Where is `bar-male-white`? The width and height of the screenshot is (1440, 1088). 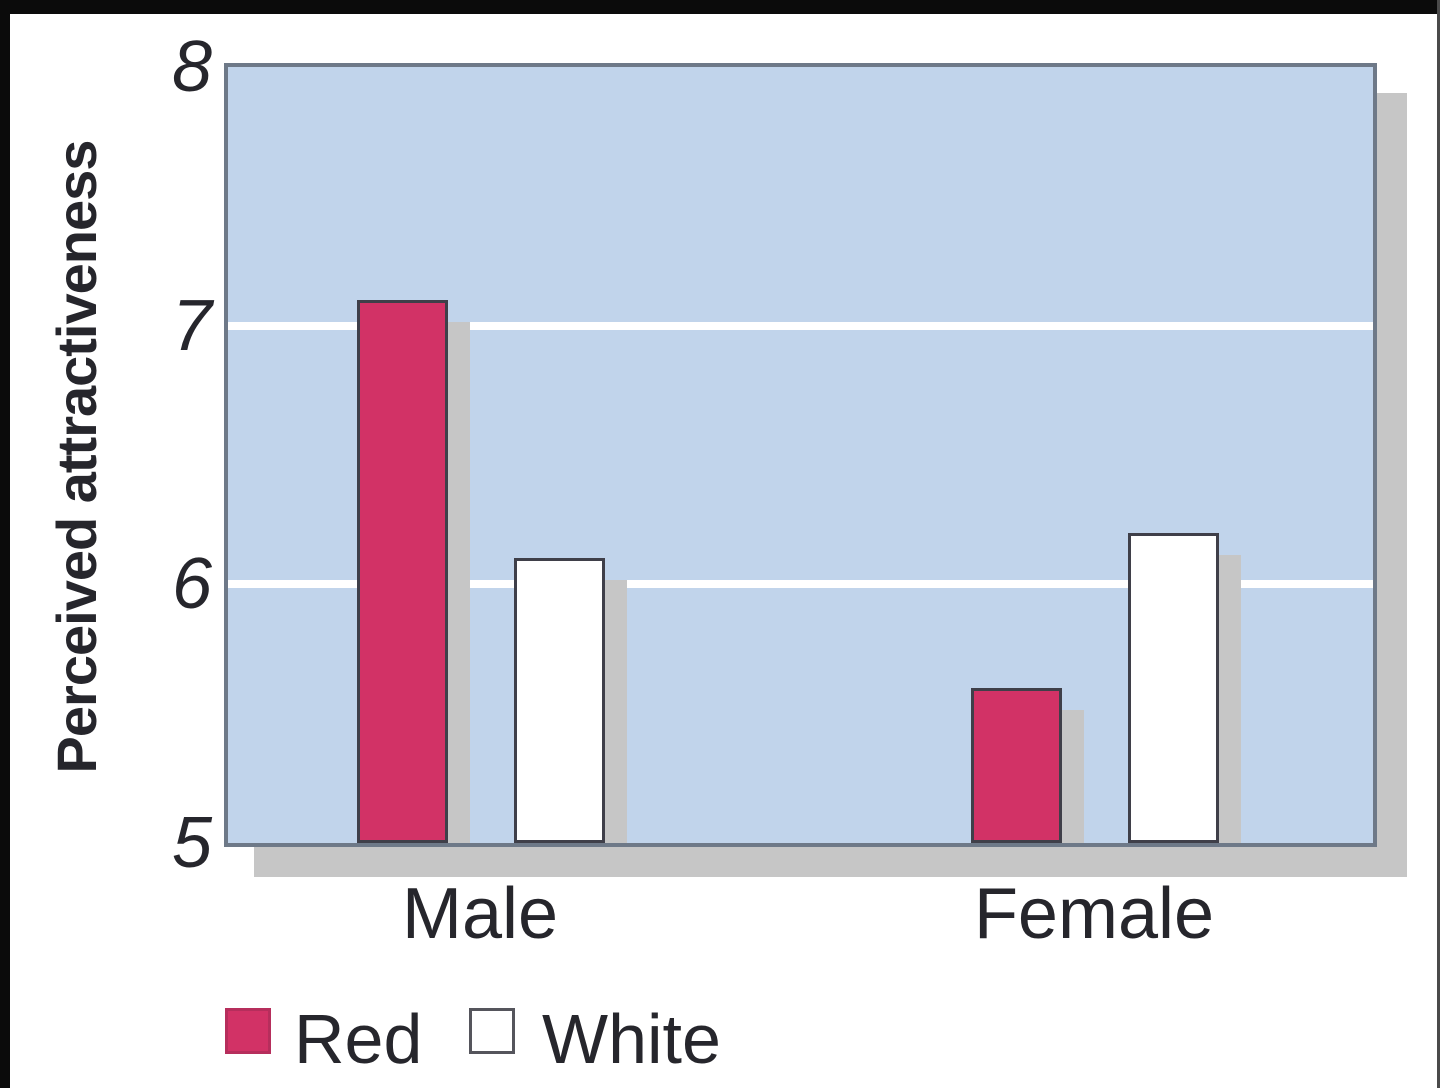 bar-male-white is located at coordinates (559, 700).